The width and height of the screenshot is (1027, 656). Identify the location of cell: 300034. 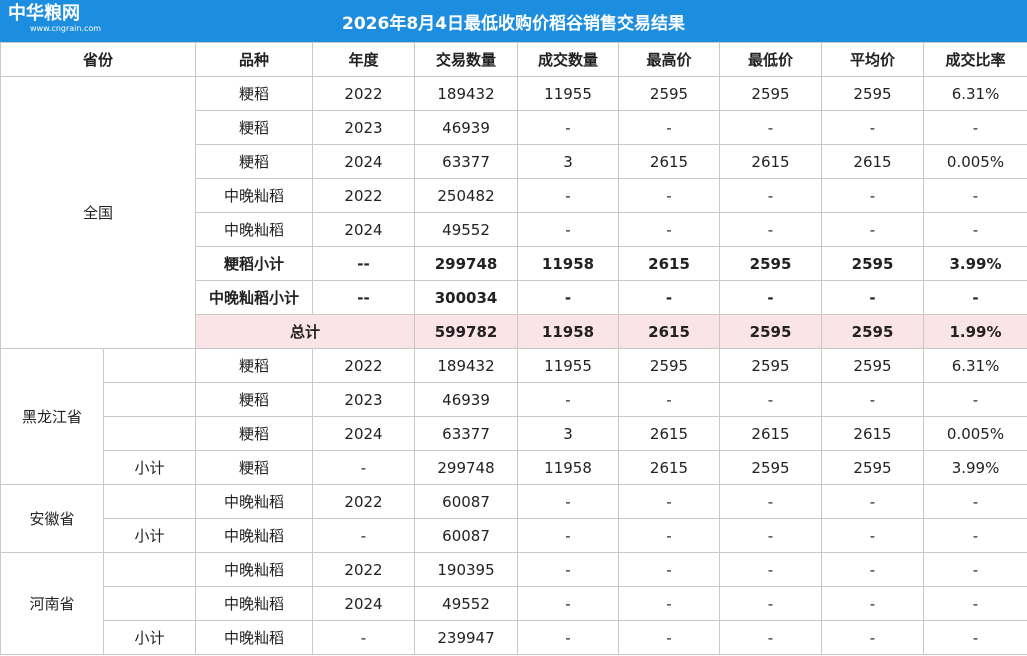
(466, 297).